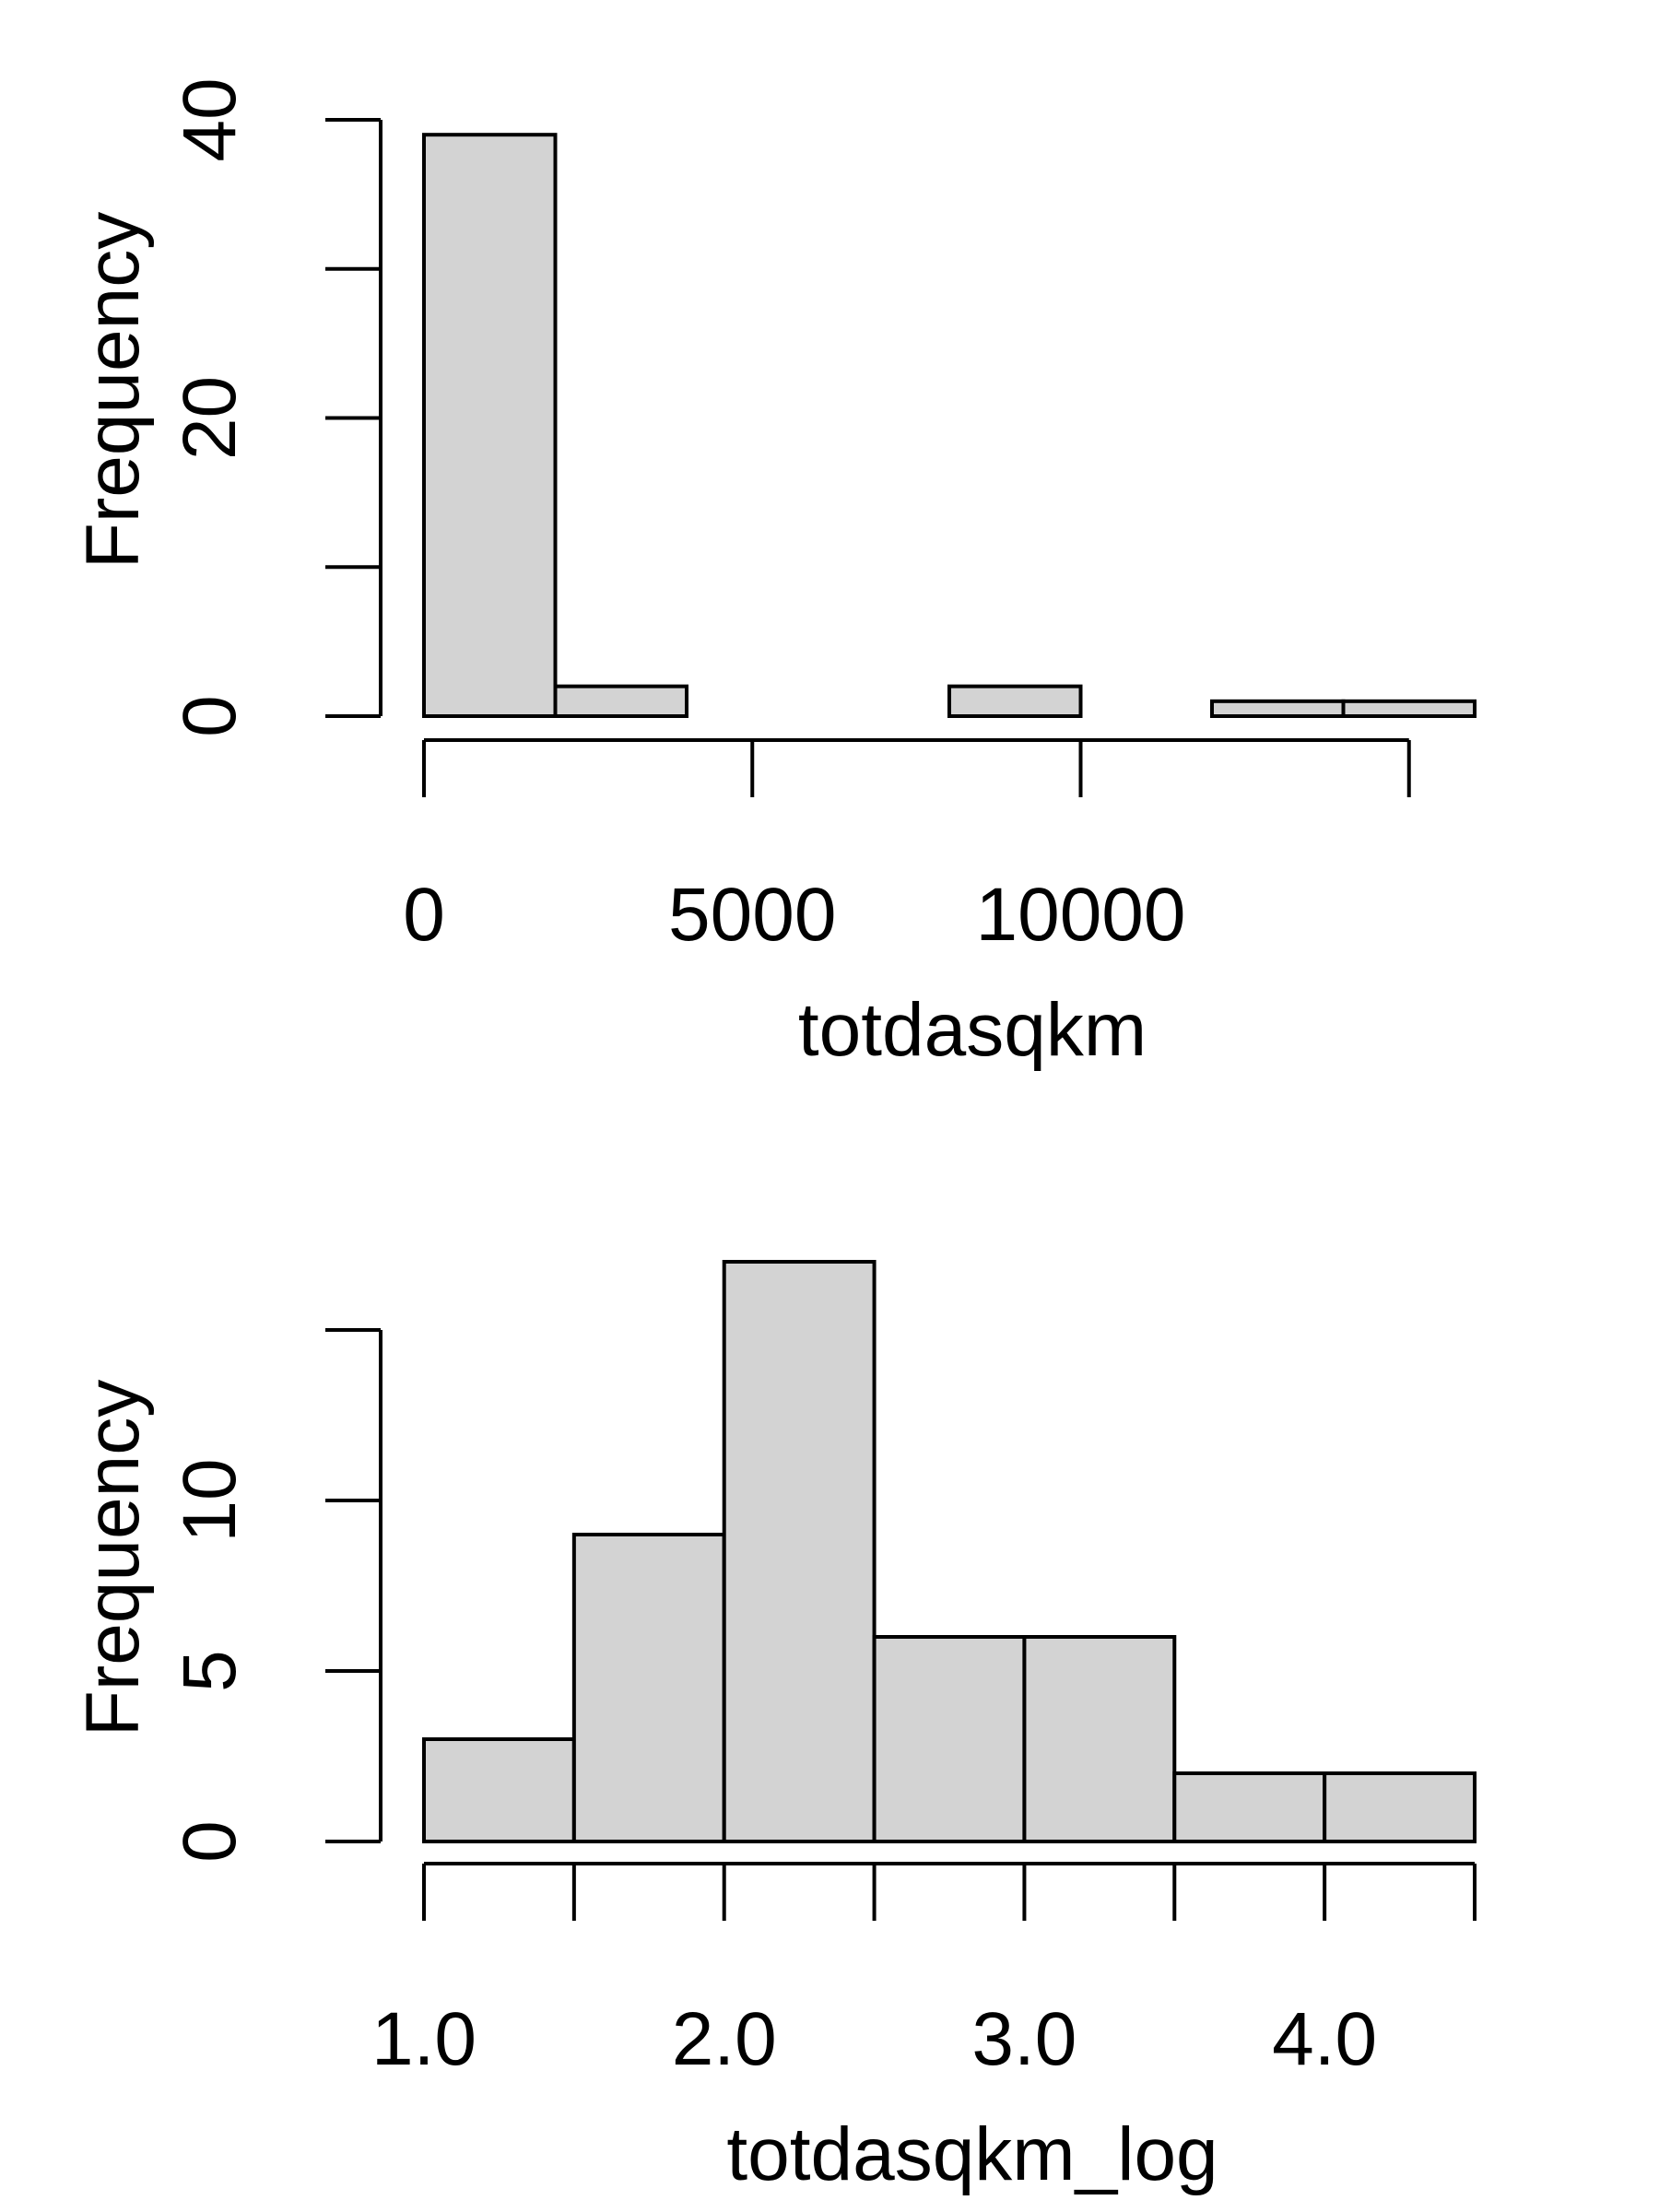 This screenshot has height=2212, width=1659. I want to click on y-tick-label: 40, so click(210, 119).